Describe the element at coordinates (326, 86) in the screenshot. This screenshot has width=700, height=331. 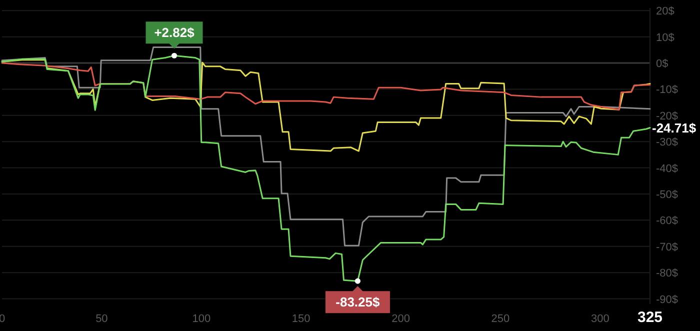
I see `line-series` at that location.